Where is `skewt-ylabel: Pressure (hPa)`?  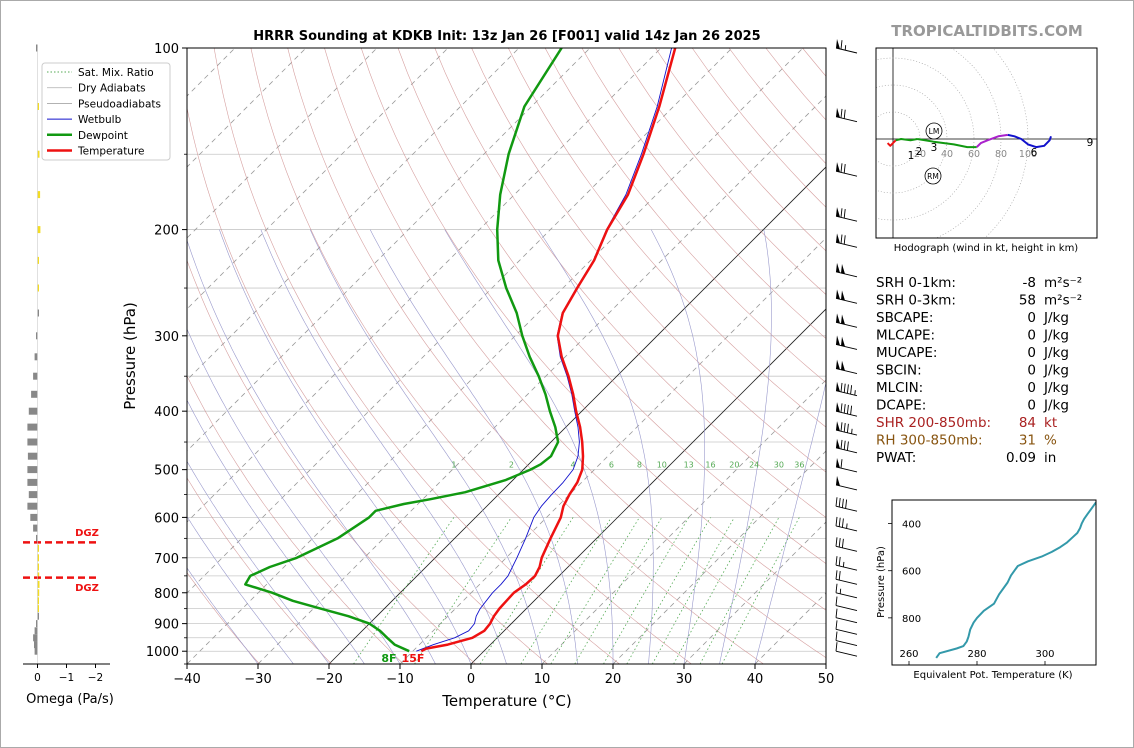
skewt-ylabel: Pressure (hPa) is located at coordinates (130, 356).